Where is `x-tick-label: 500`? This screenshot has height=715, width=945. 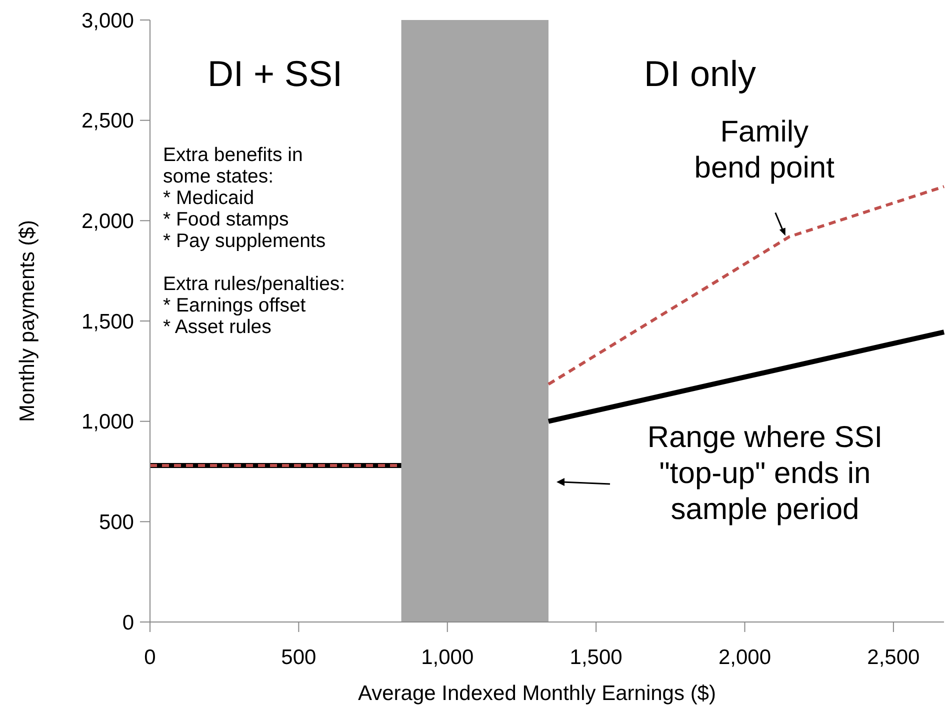
x-tick-label: 500 is located at coordinates (298, 657).